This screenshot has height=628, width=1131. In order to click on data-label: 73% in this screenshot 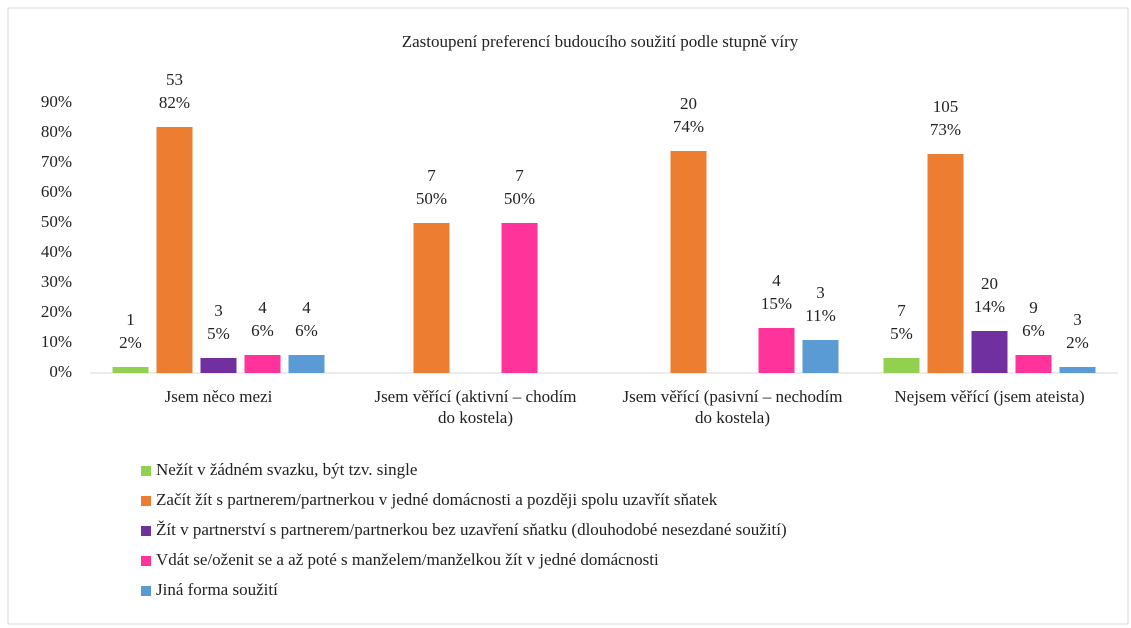, I will do `click(945, 129)`.